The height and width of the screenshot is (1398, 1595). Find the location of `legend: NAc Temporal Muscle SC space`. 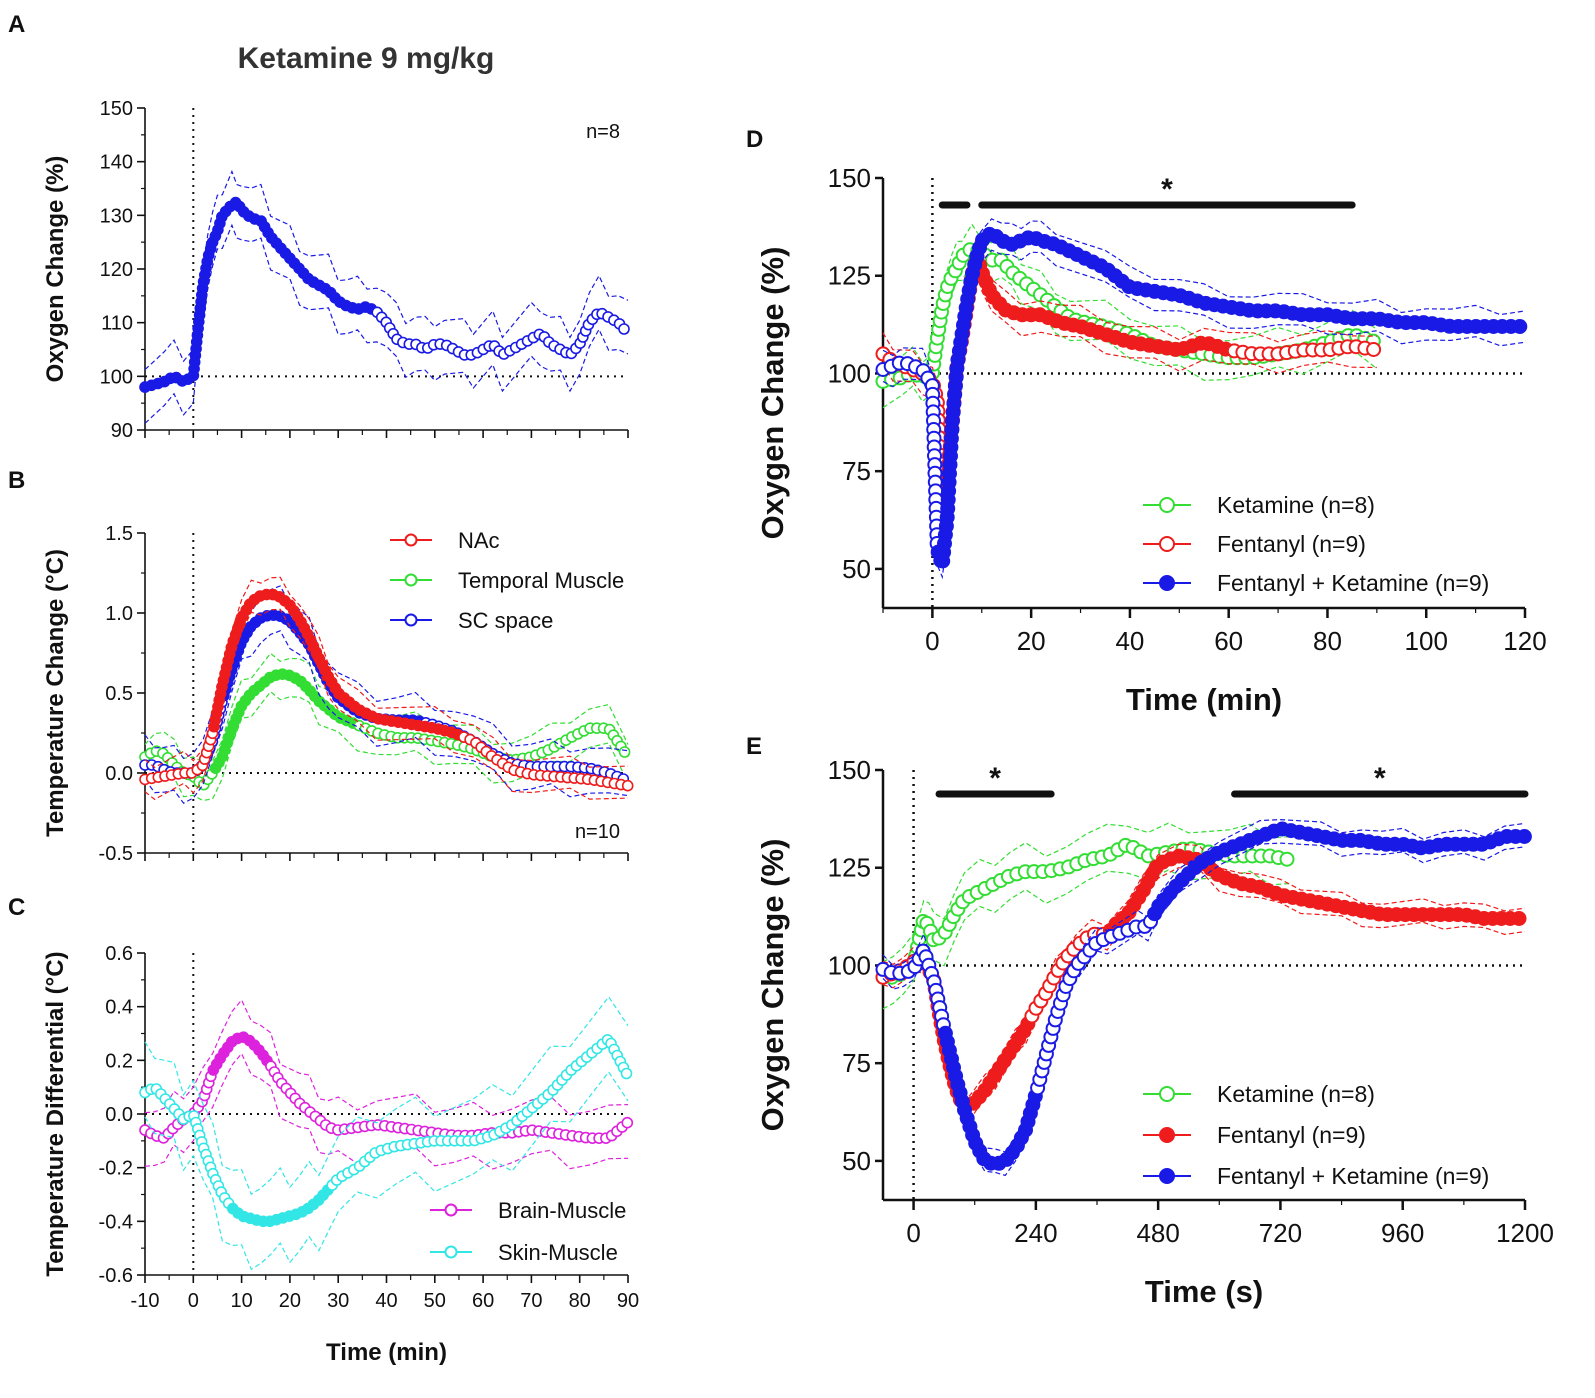

legend: NAc Temporal Muscle SC space is located at coordinates (507, 580).